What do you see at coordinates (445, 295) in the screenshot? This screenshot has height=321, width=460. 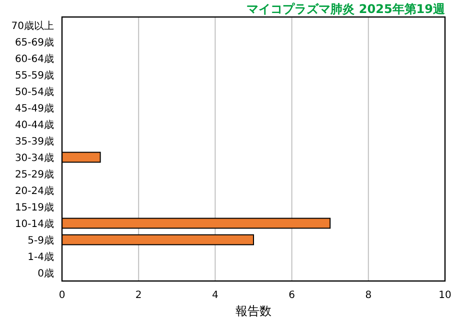 I see `x-tick-label: 10` at bounding box center [445, 295].